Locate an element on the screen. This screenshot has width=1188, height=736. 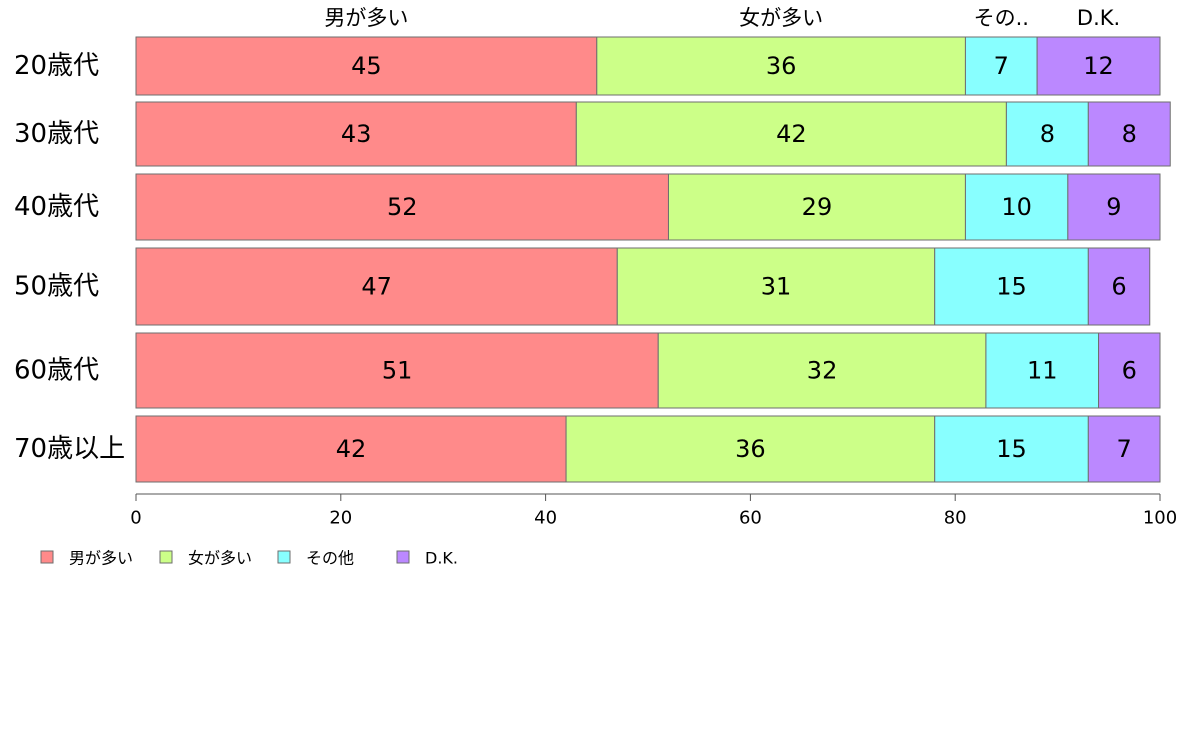
data-label: 11 is located at coordinates (1042, 371).